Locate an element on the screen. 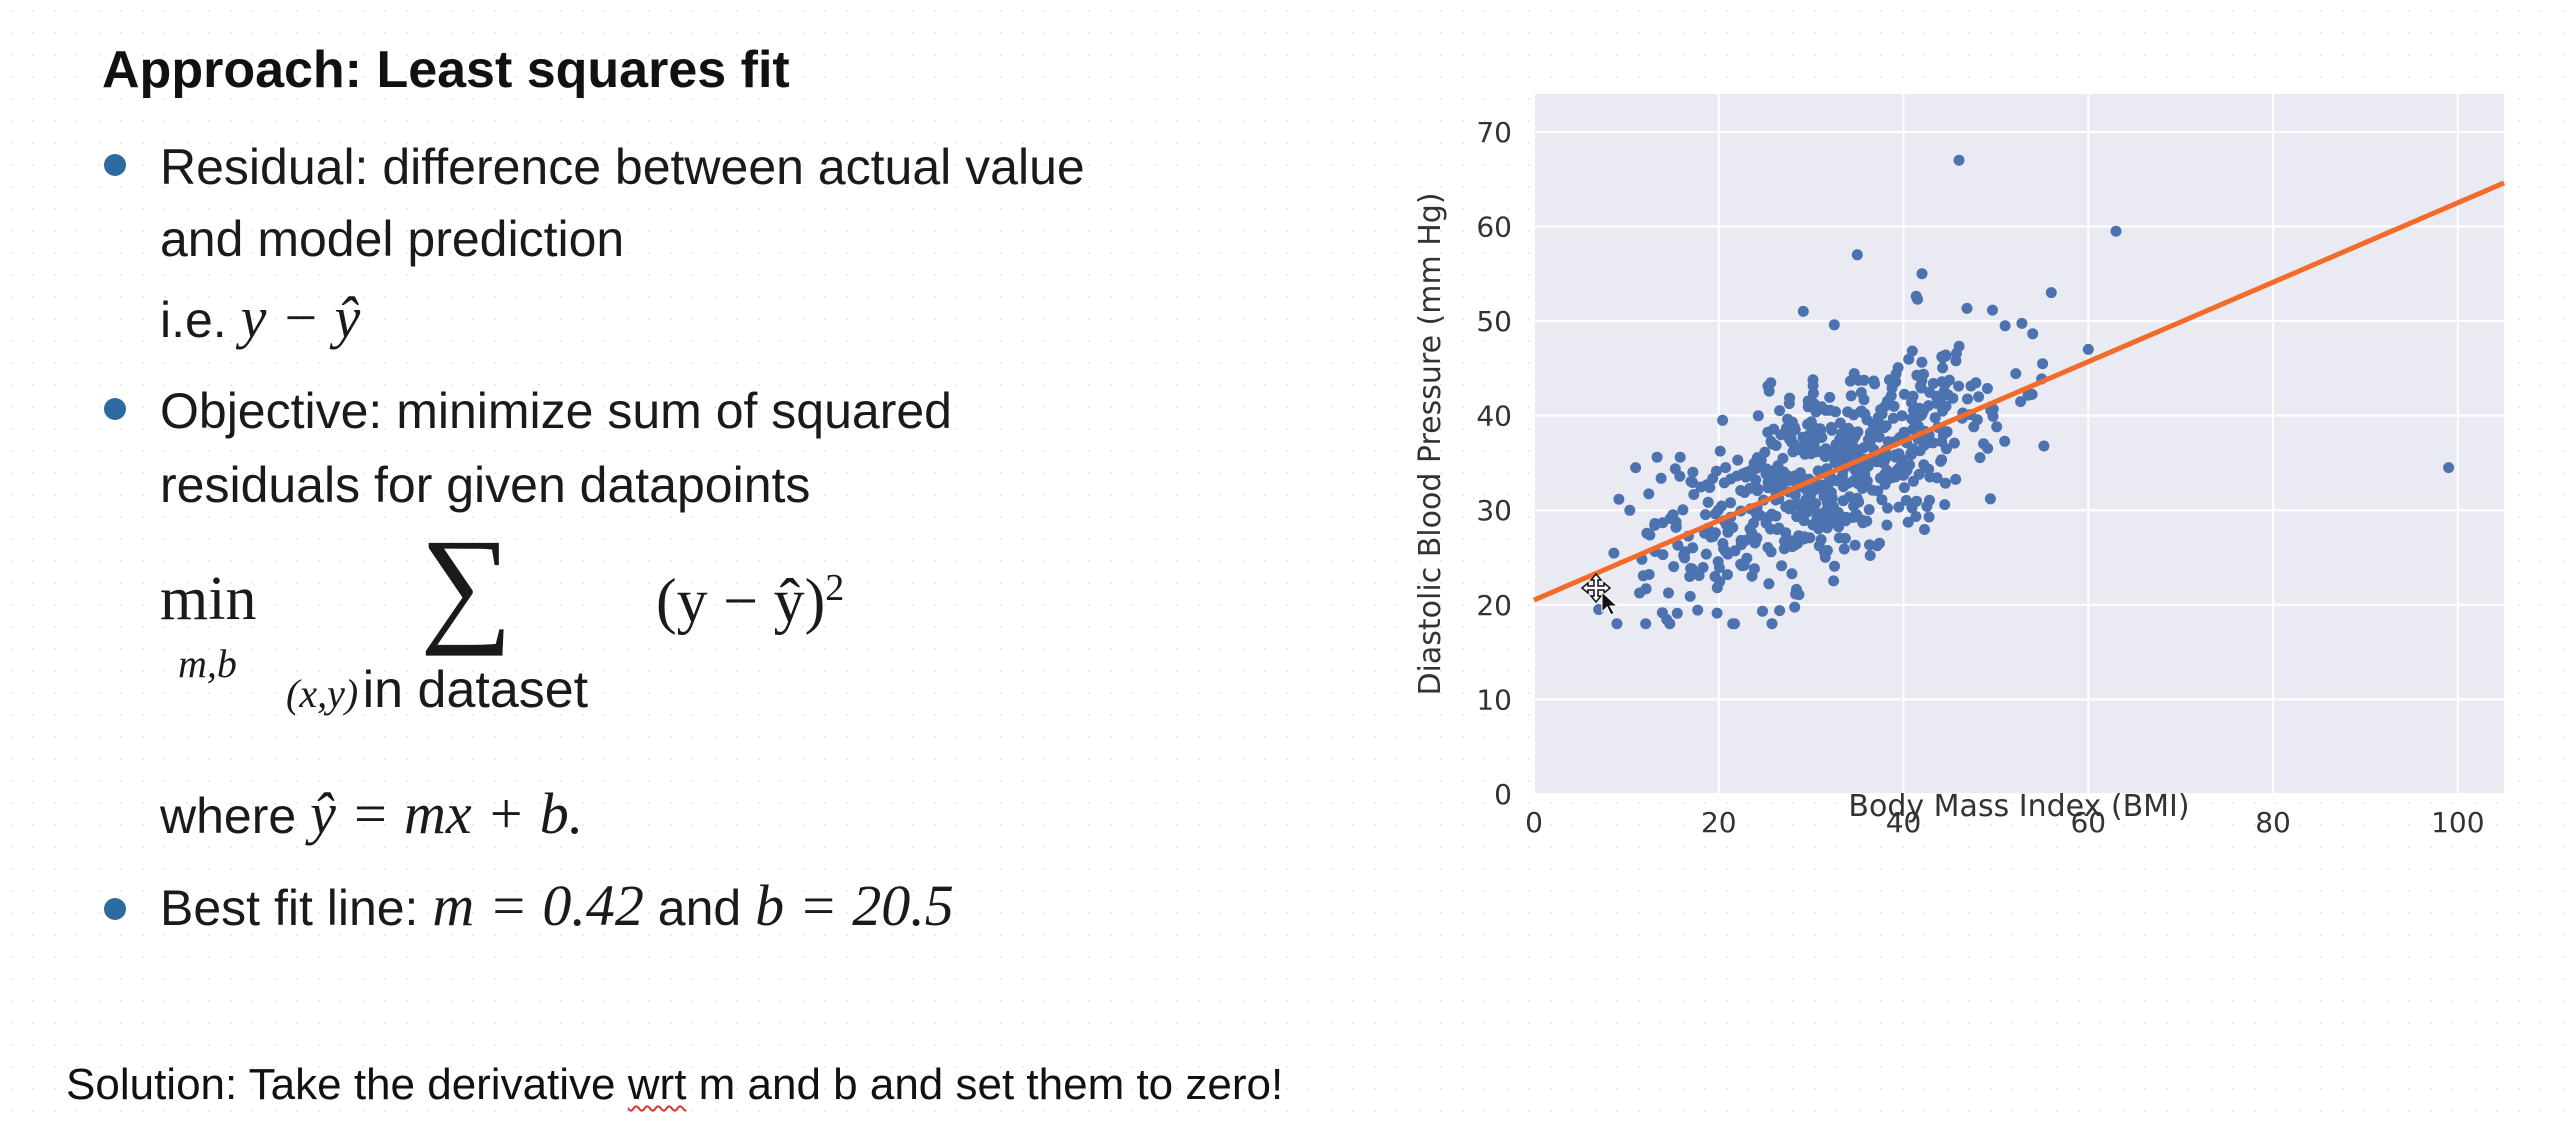 Image resolution: width=2576 pixels, height=1124 pixels. b-expression: b = 20.5 is located at coordinates (854, 905).